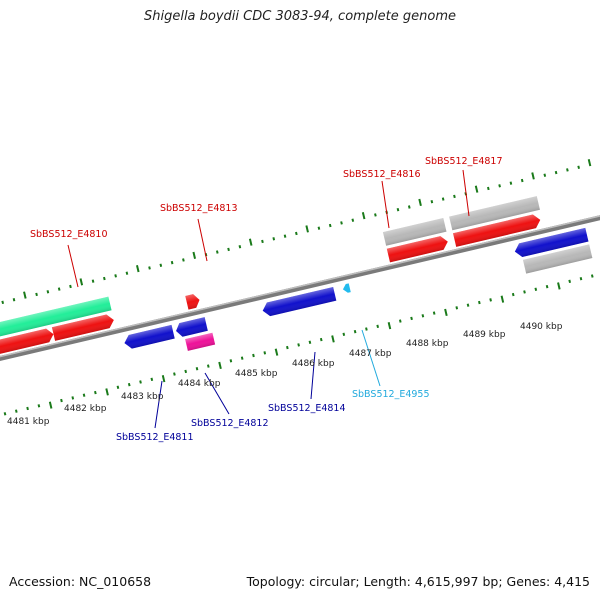  I want to click on gene-red-SbBS512_E4816, so click(418, 249).